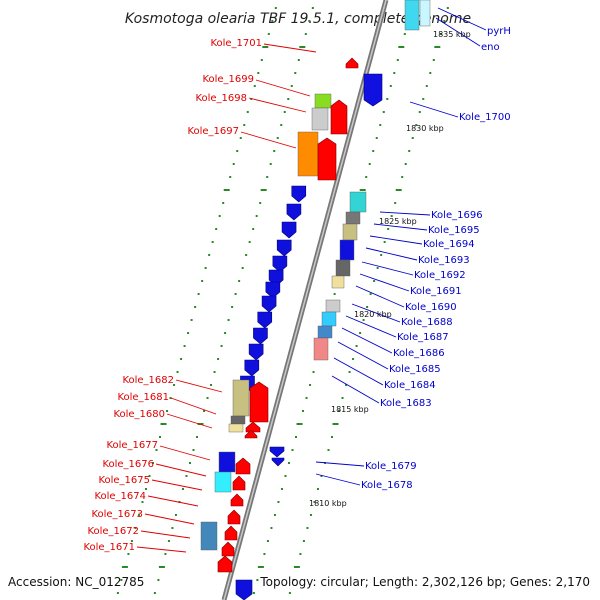 The image size is (600, 600). I want to click on gene-label-kole-1699: Kole_1699, so click(228, 79).